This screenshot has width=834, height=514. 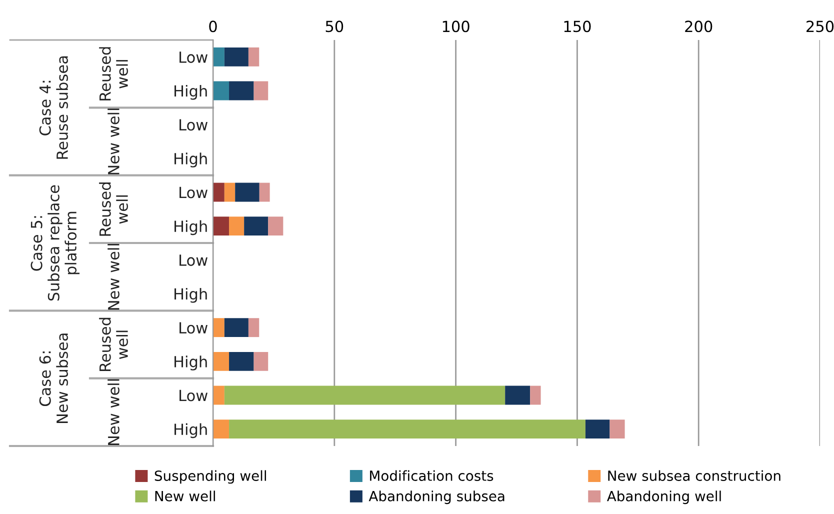 I want to click on legend-label: New subsea construction, so click(x=694, y=475).